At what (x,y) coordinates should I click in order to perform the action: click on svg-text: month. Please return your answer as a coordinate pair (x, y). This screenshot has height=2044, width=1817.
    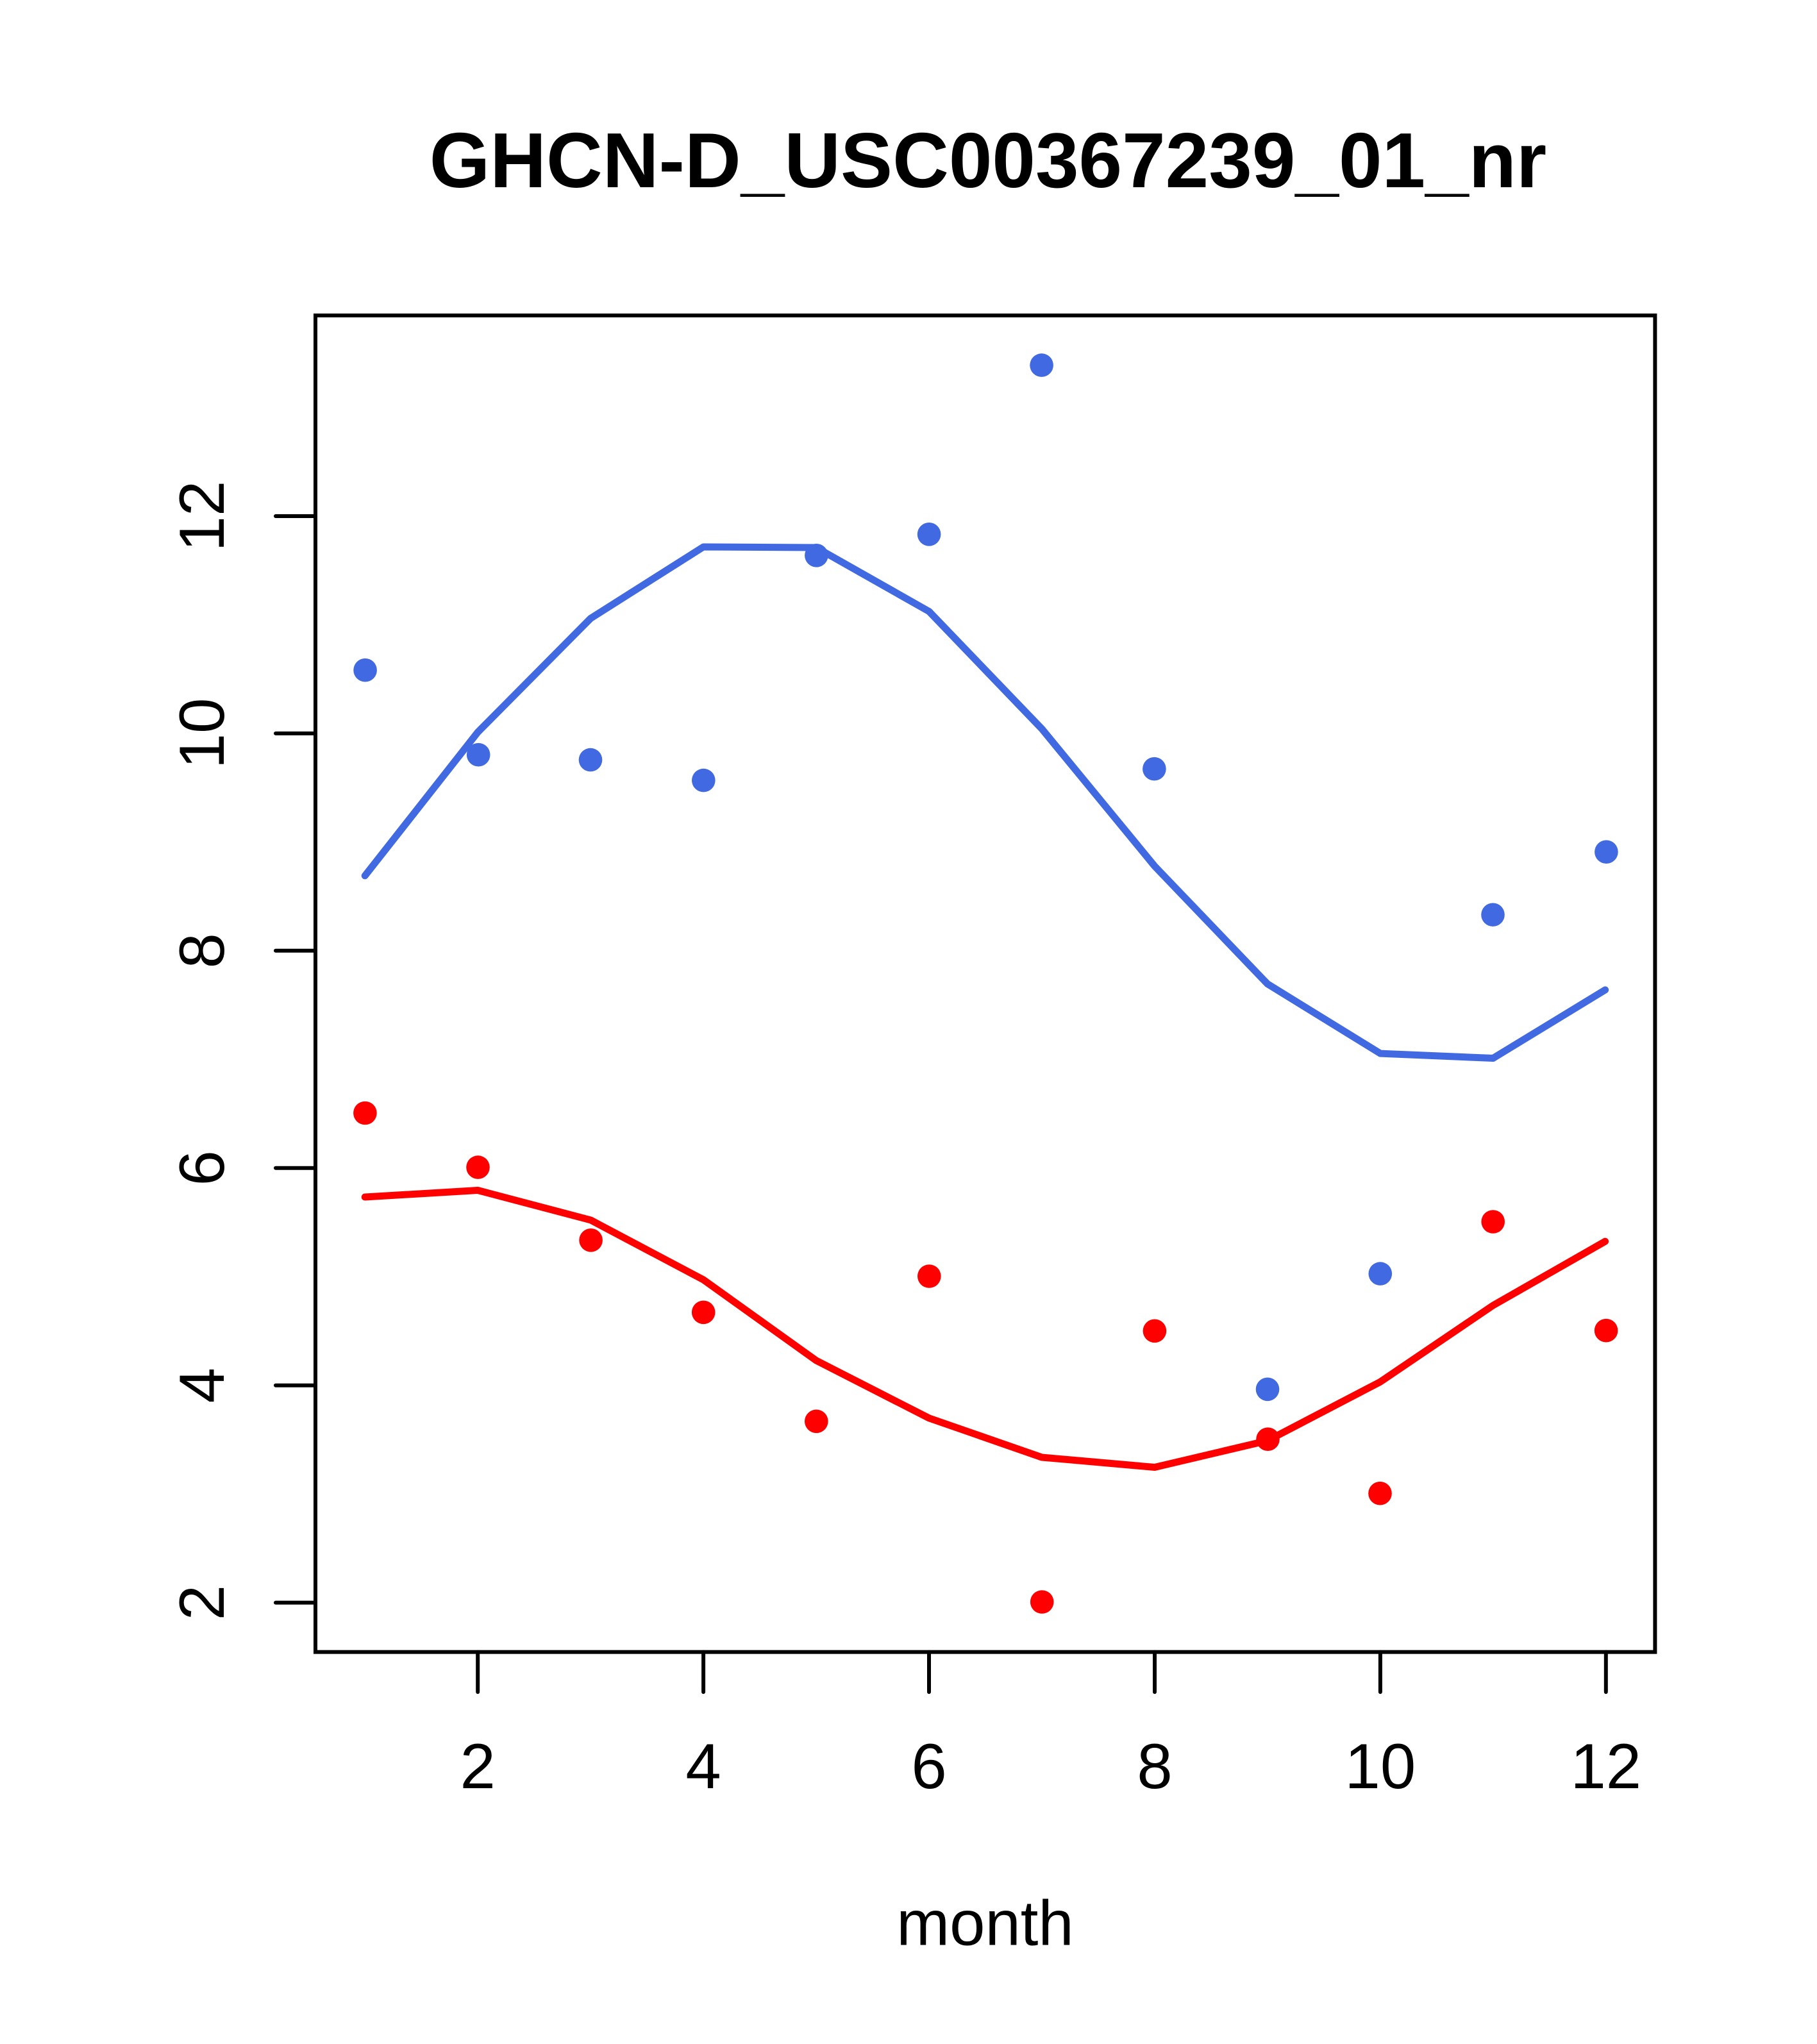
    Looking at the image, I should click on (985, 1923).